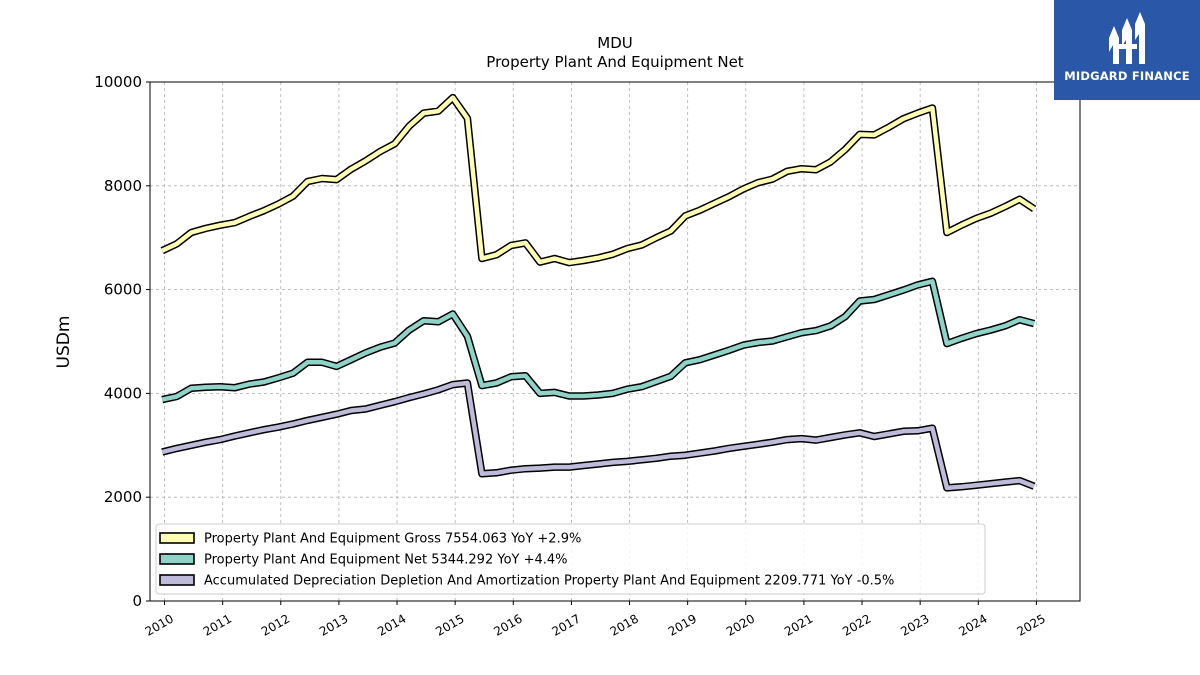 The width and height of the screenshot is (1200, 675). I want to click on x-tick-label: 2024, so click(972, 624).